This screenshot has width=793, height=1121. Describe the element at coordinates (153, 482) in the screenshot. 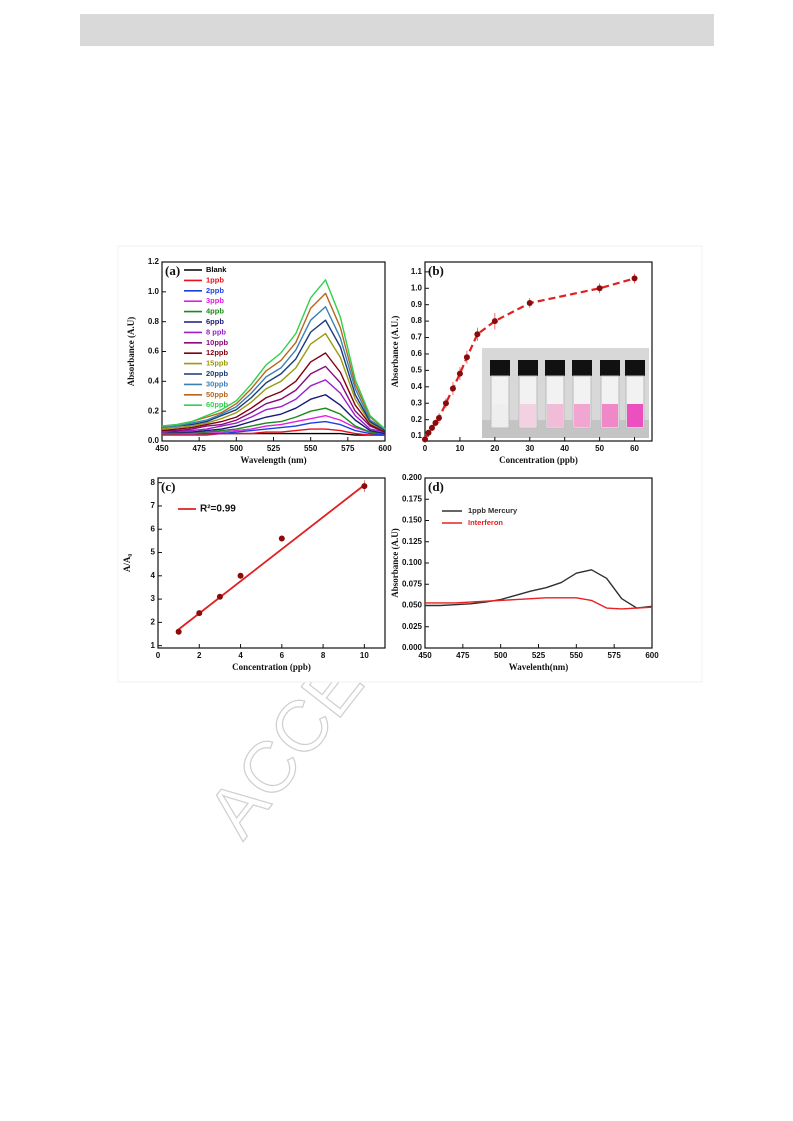

I see `y-tick-label: 8` at that location.